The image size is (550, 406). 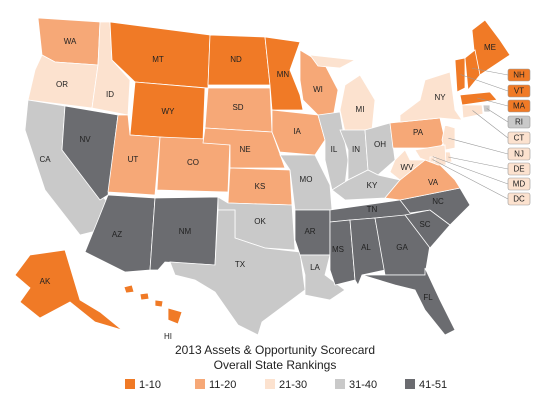 I want to click on state-label: AZ, so click(x=117, y=234).